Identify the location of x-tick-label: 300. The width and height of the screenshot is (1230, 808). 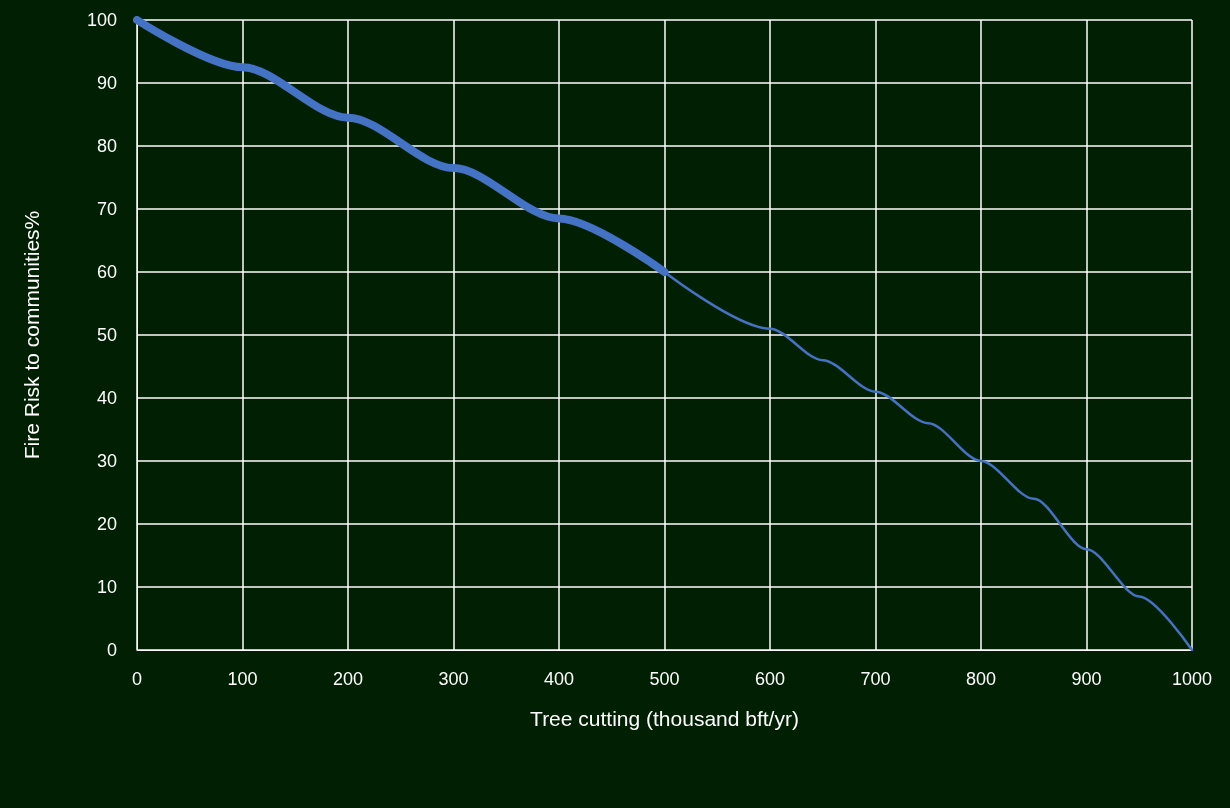
(453, 679).